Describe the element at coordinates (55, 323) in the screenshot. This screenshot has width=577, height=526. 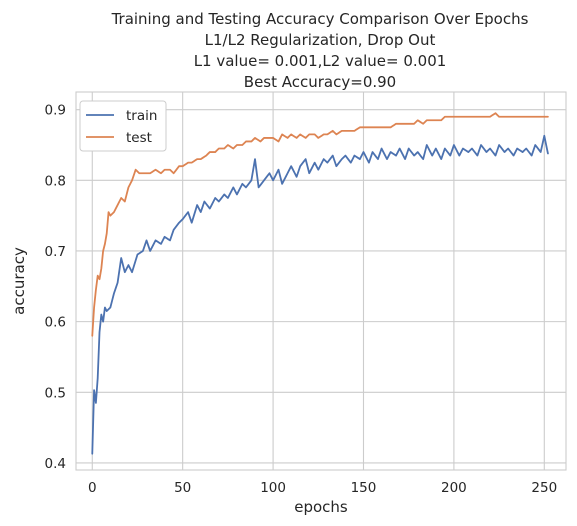
I see `y-tick-label: 0.6` at that location.